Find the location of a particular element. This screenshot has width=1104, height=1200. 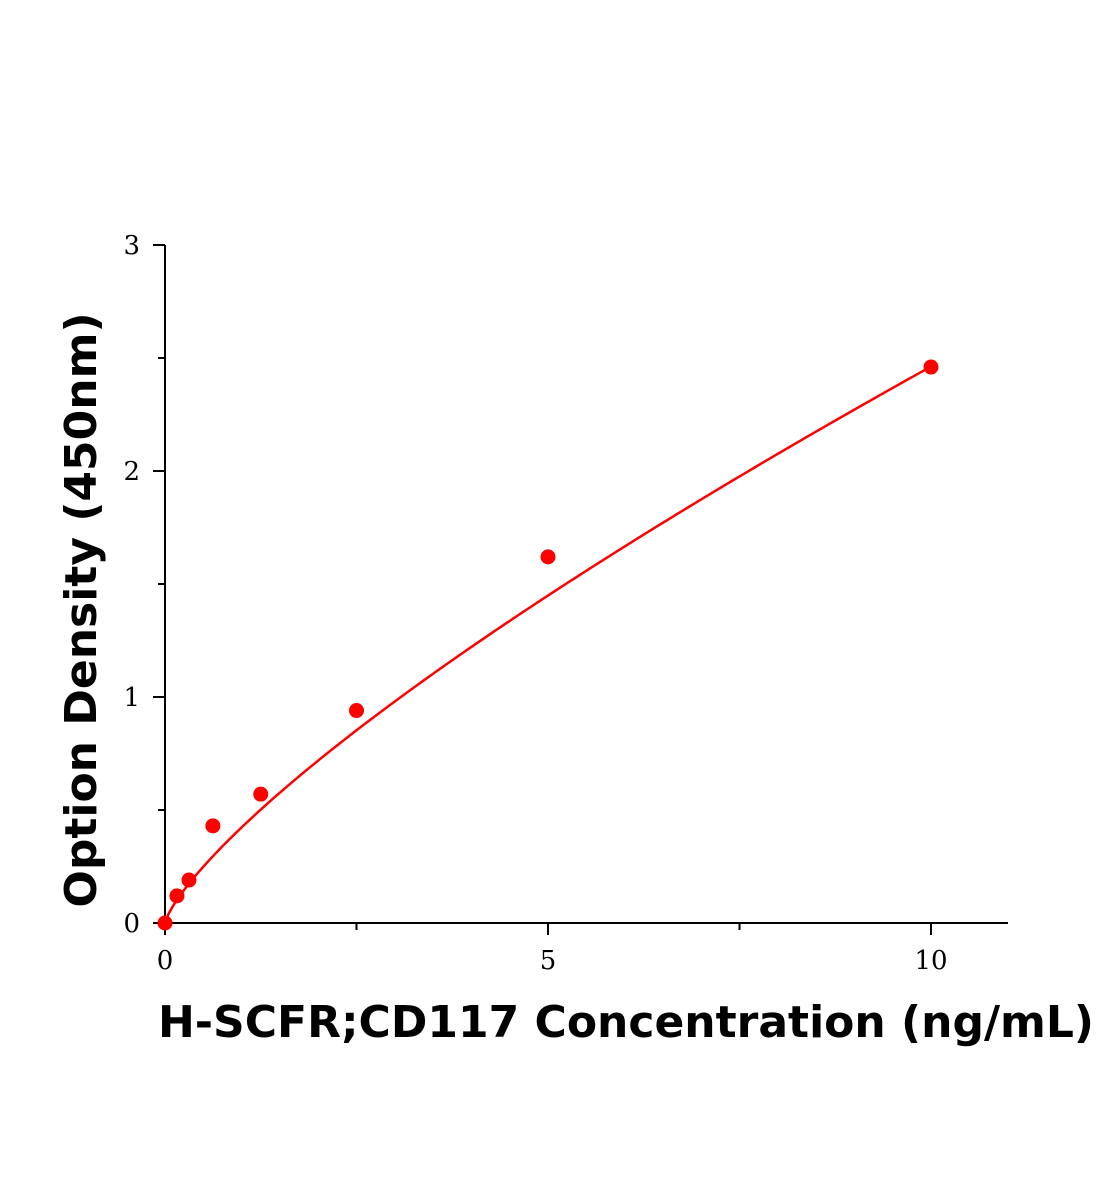

y-tick-label-1: 1 is located at coordinates (131, 698).